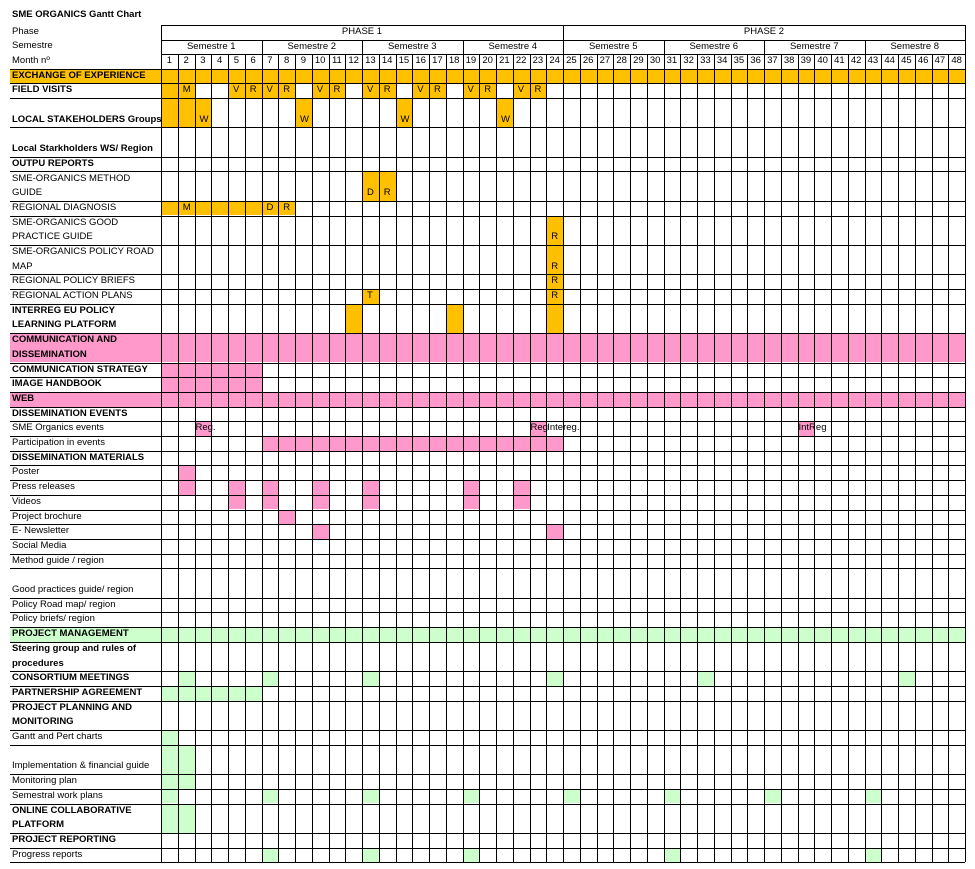  Describe the element at coordinates (70, 413) in the screenshot. I see `row-label: DISSEMINATION EVENTS` at that location.